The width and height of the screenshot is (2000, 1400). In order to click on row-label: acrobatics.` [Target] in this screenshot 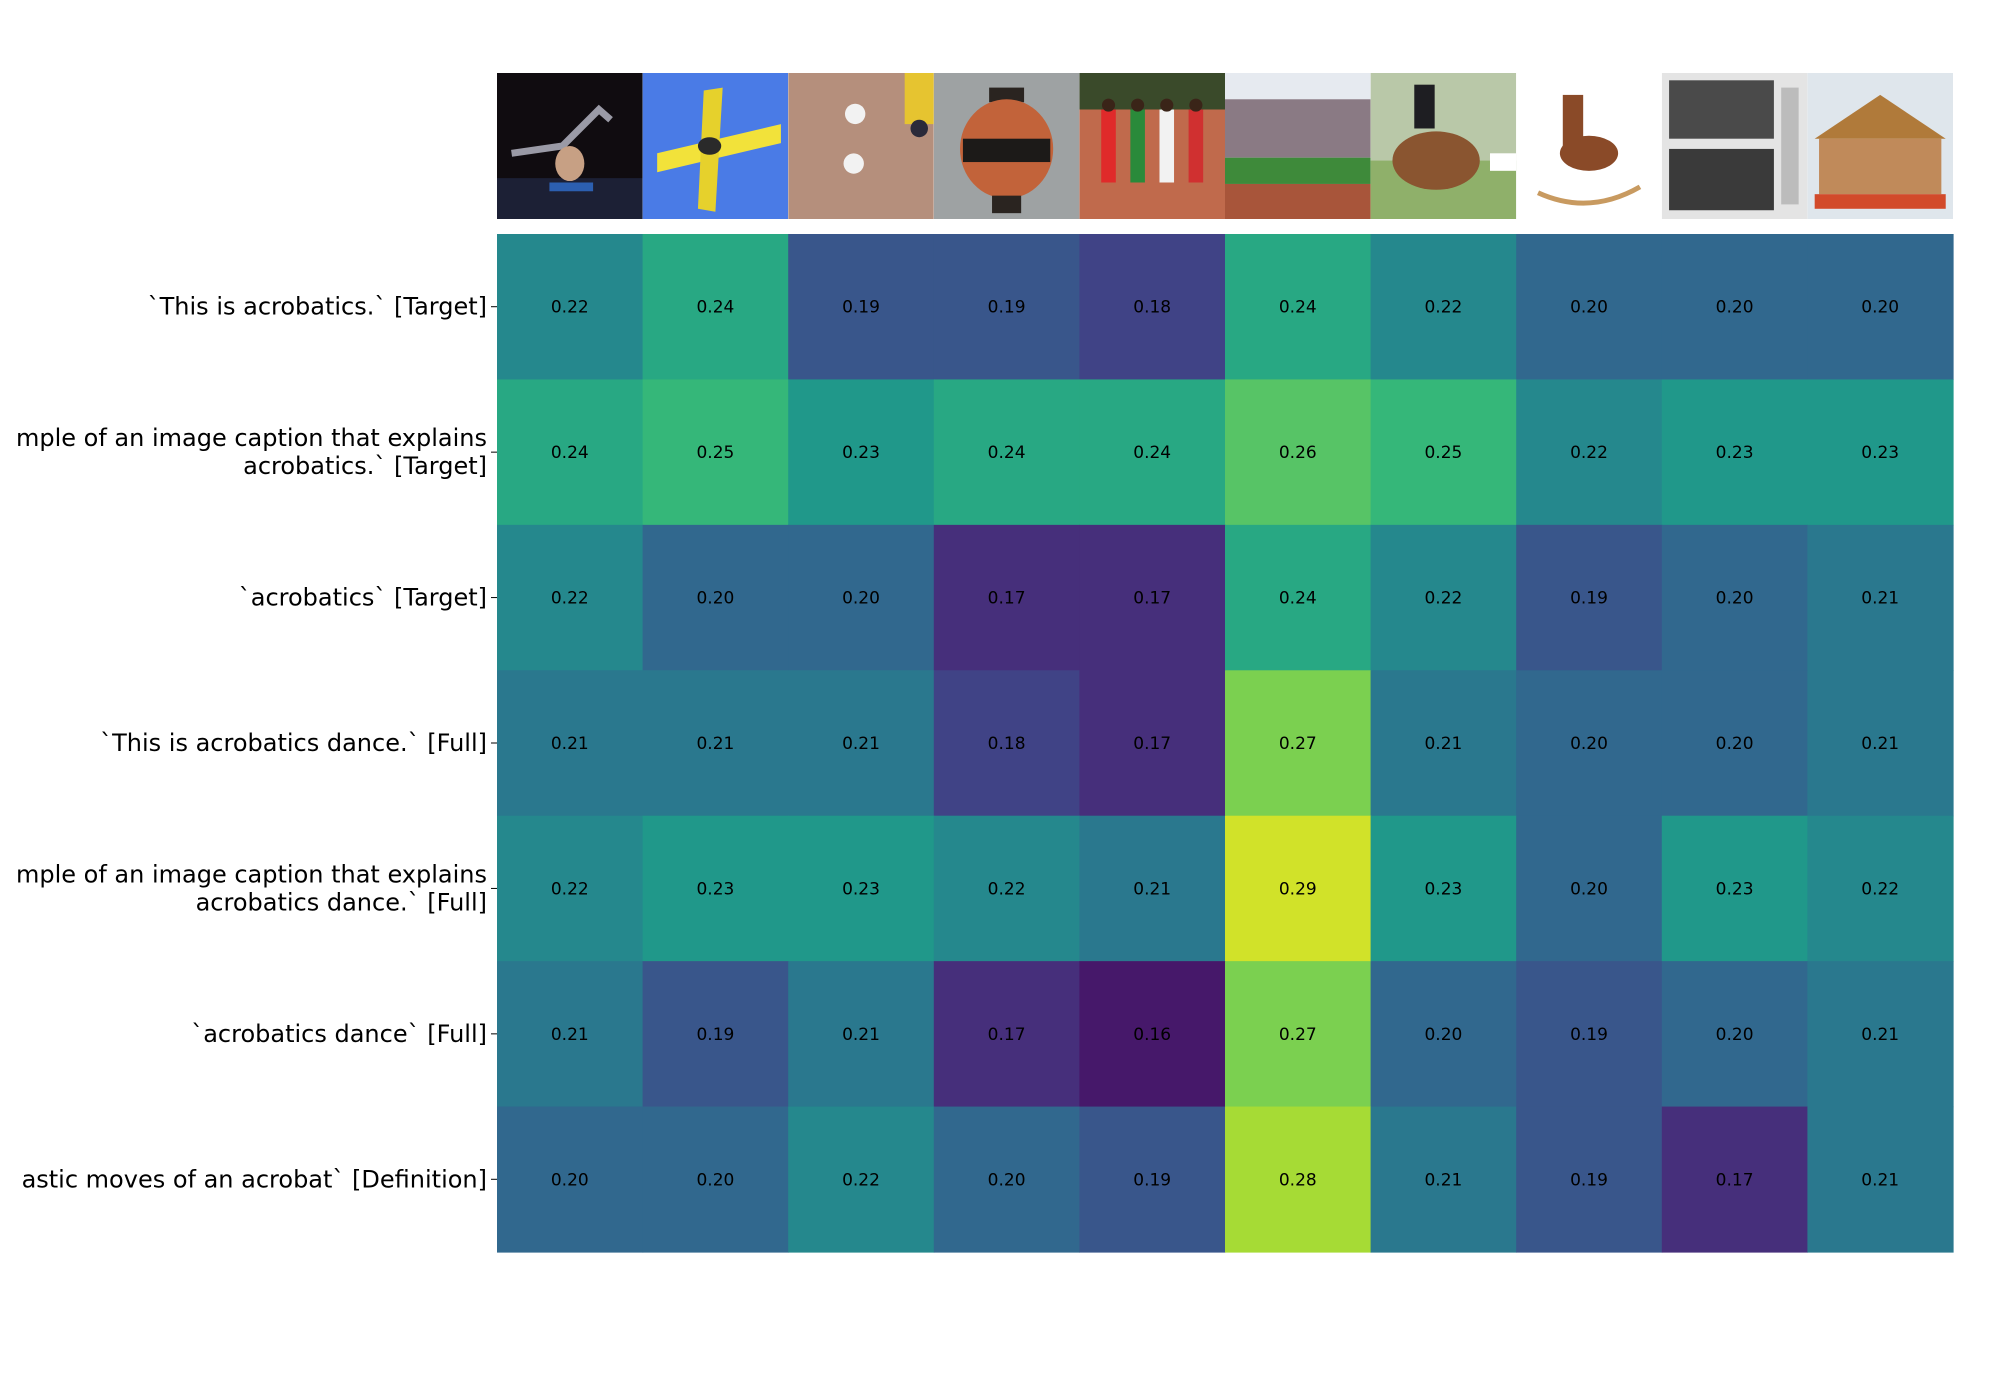, I will do `click(365, 466)`.